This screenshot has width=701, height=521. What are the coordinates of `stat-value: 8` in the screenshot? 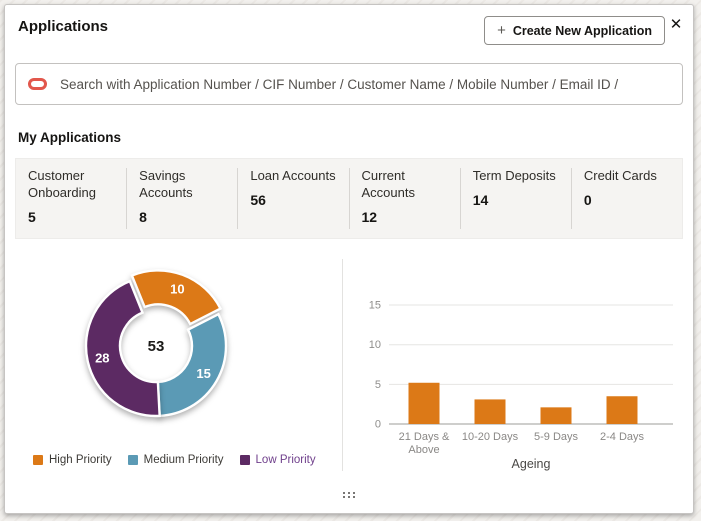 It's located at (143, 216).